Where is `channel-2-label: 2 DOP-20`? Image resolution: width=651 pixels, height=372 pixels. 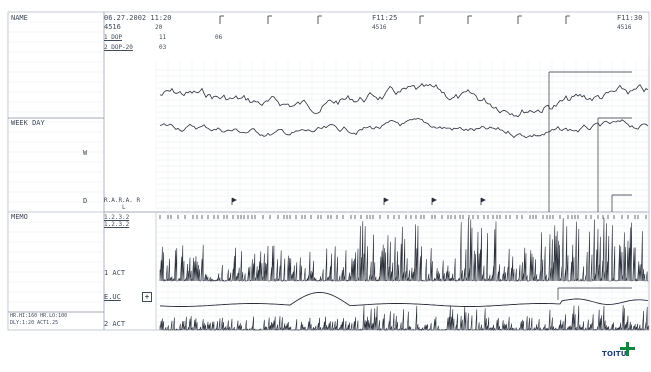
channel-2-label: 2 DOP-20 is located at coordinates (118, 47).